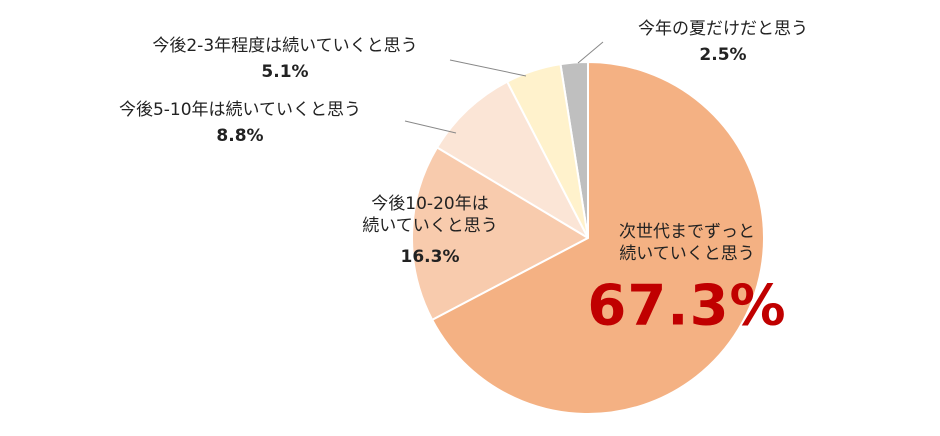 Image resolution: width=940 pixels, height=436 pixels. What do you see at coordinates (285, 72) in the screenshot?
I see `value-label: 5.1%` at bounding box center [285, 72].